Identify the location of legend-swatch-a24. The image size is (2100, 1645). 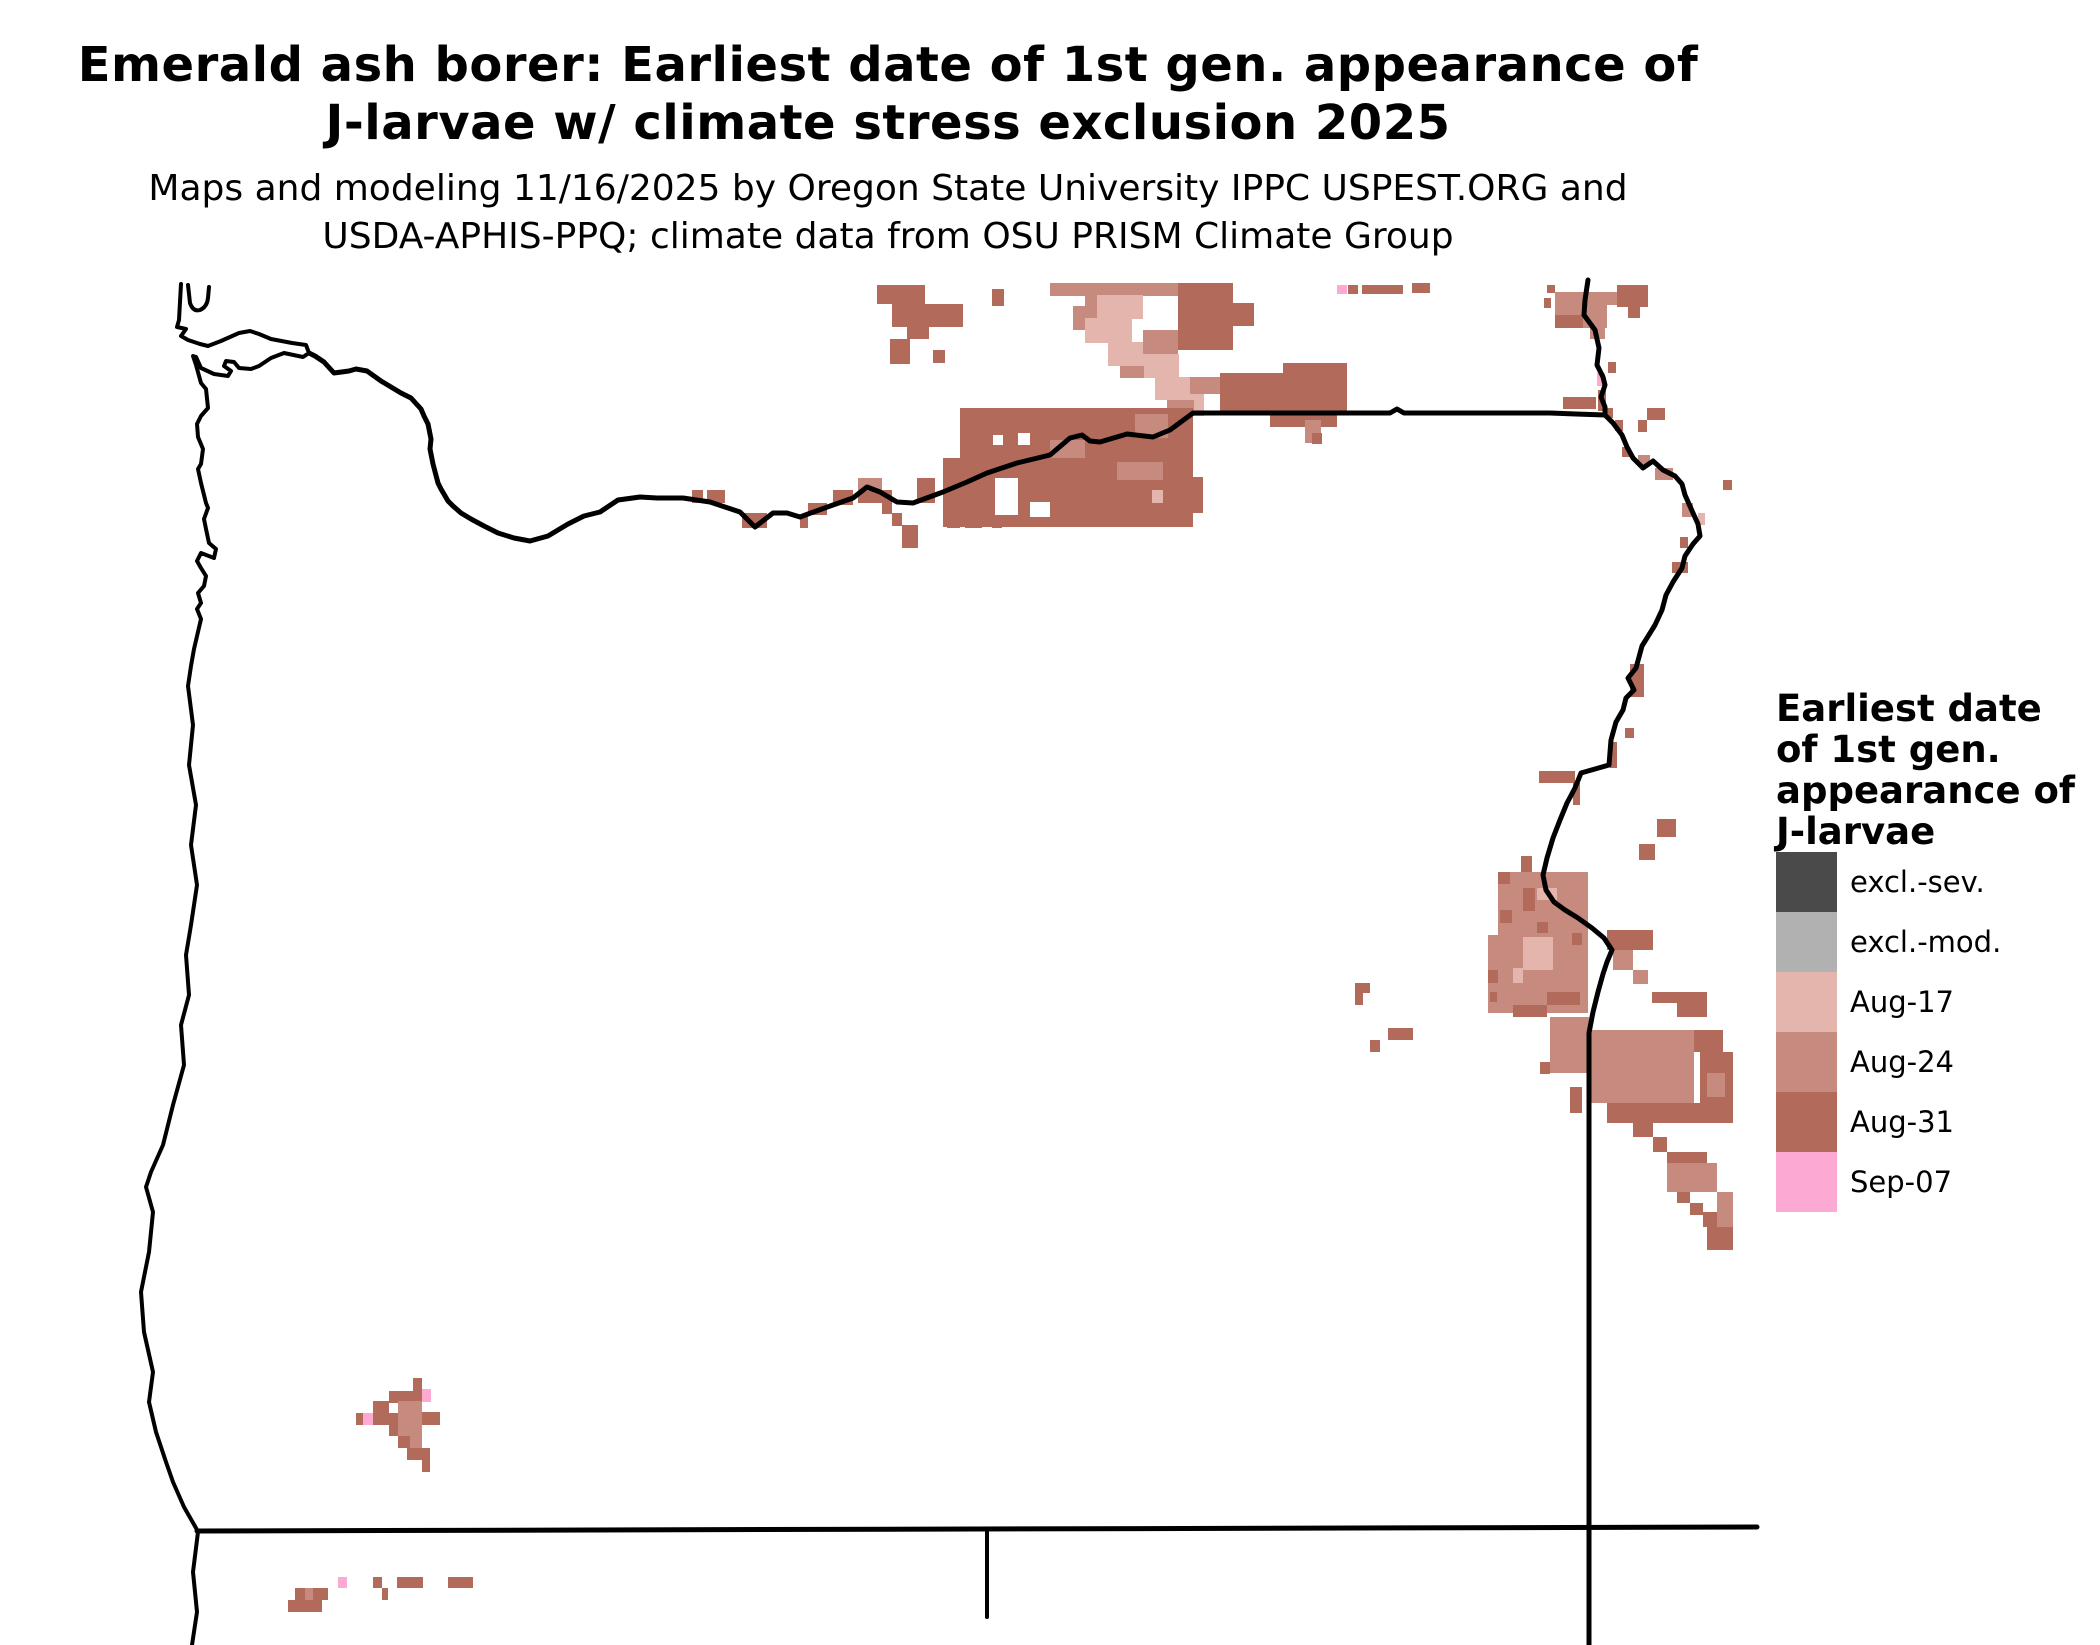
(1806, 1062).